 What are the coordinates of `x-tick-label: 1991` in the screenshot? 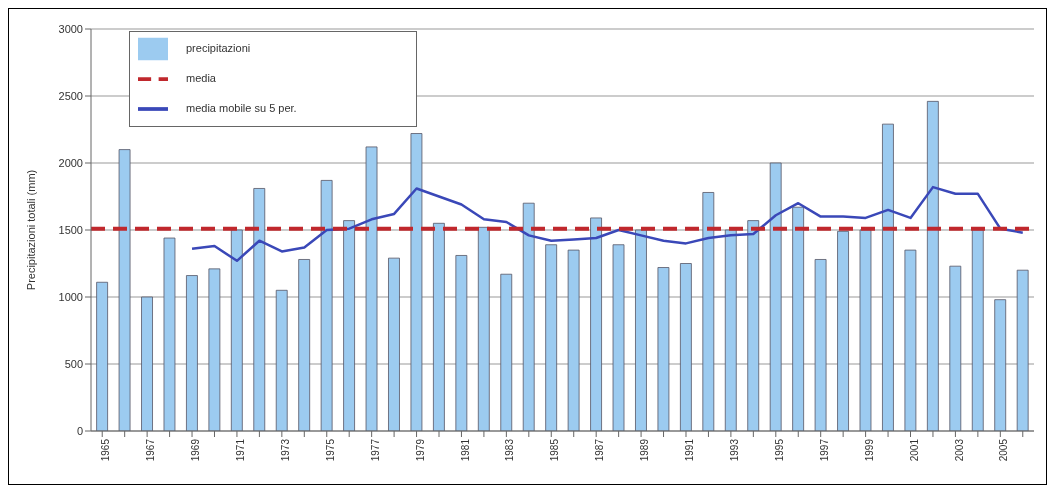 It's located at (690, 450).